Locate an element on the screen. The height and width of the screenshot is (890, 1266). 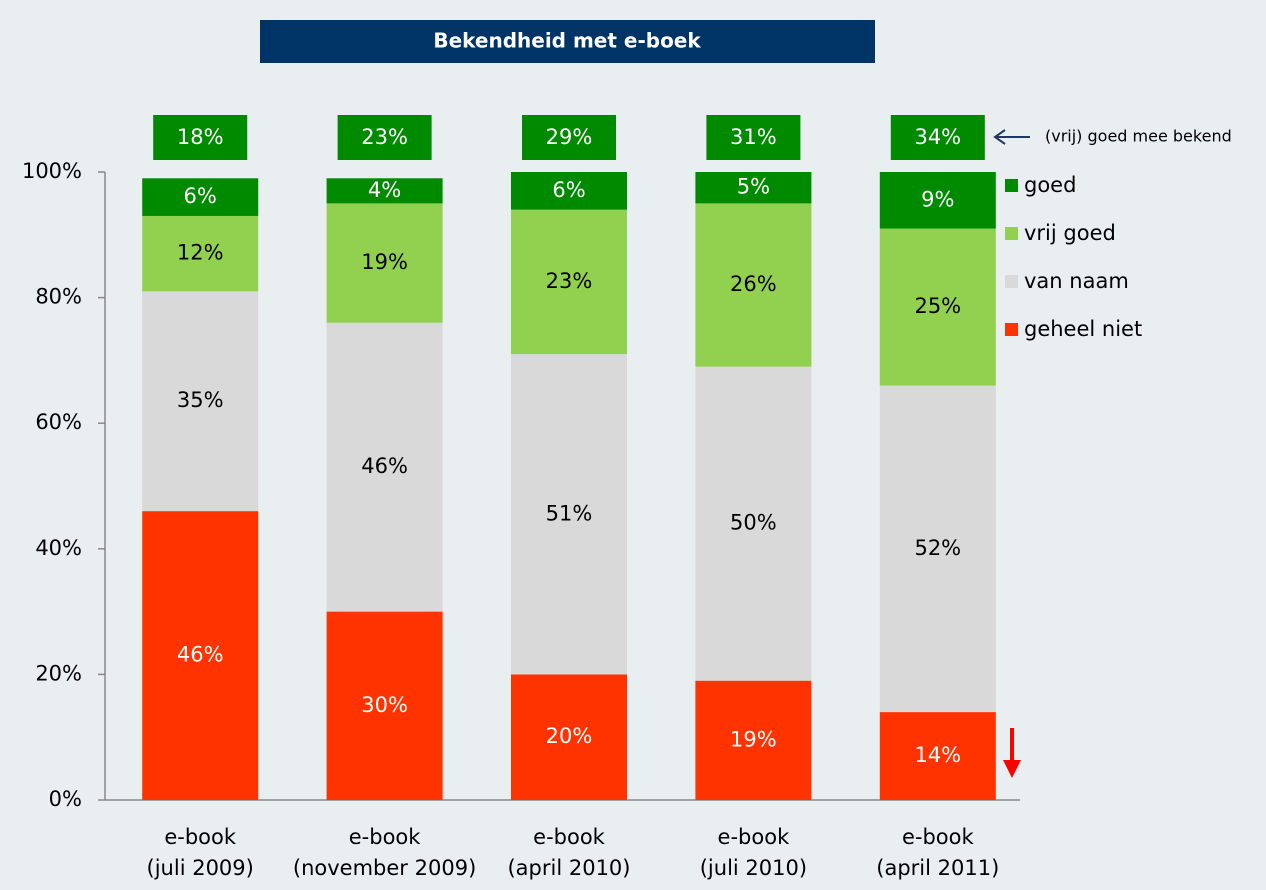
chart-title: Bekendheid met e-boek is located at coordinates (567, 41).